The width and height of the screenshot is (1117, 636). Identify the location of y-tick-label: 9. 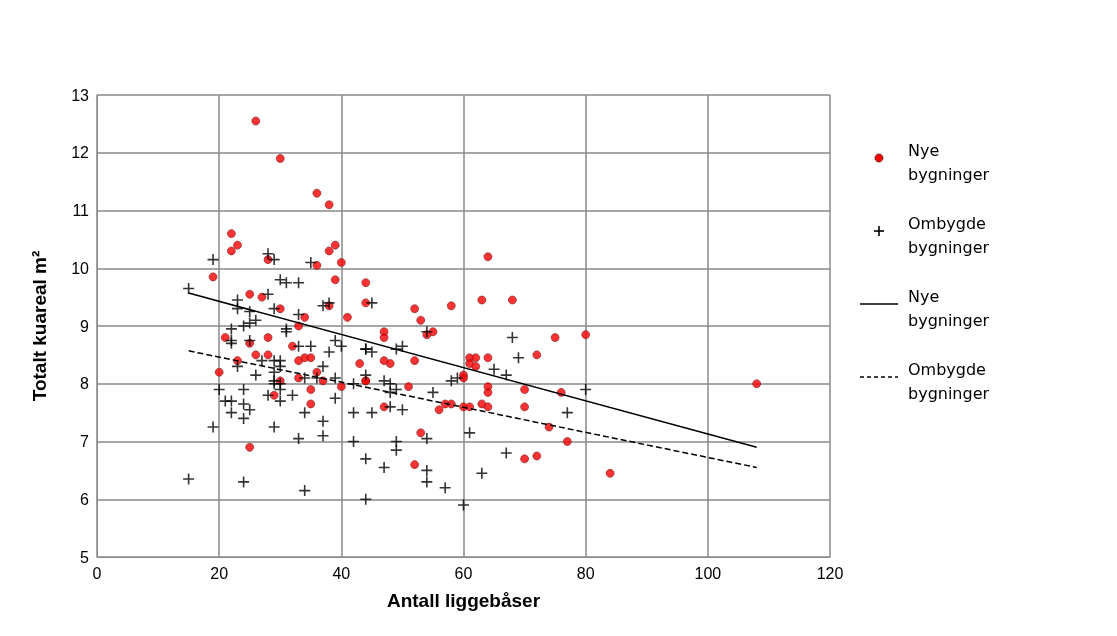
(85, 326).